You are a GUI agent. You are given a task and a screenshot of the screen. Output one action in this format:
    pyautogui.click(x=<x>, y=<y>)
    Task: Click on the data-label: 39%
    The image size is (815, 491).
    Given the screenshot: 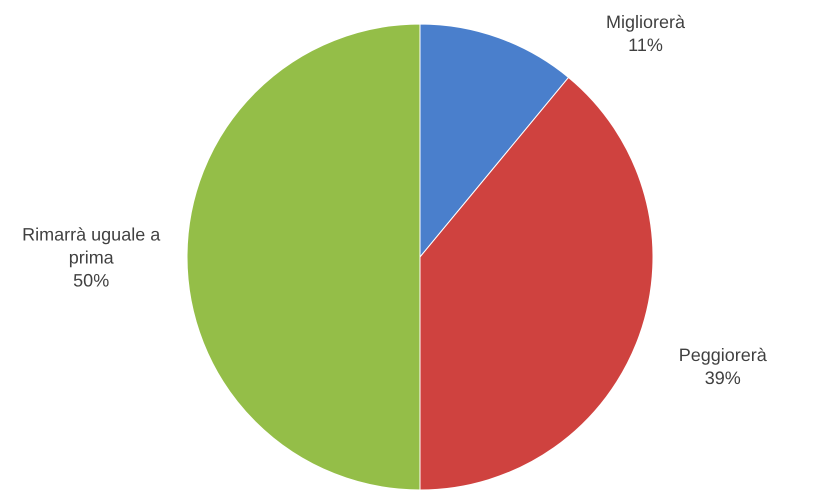 What is the action you would take?
    pyautogui.click(x=722, y=378)
    